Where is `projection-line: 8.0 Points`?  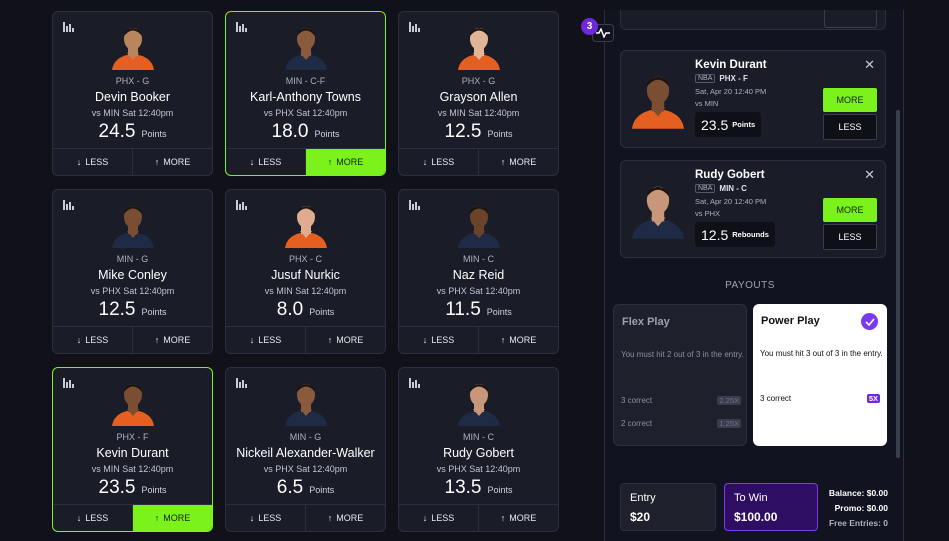
projection-line: 8.0 Points is located at coordinates (305, 309).